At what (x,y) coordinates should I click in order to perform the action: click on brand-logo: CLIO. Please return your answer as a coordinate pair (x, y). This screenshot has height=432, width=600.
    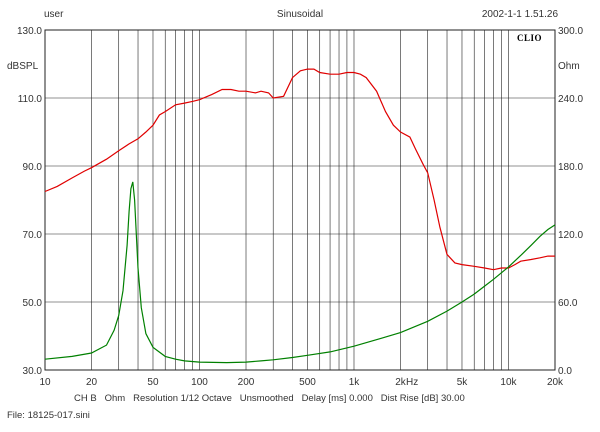
    Looking at the image, I should click on (531, 37).